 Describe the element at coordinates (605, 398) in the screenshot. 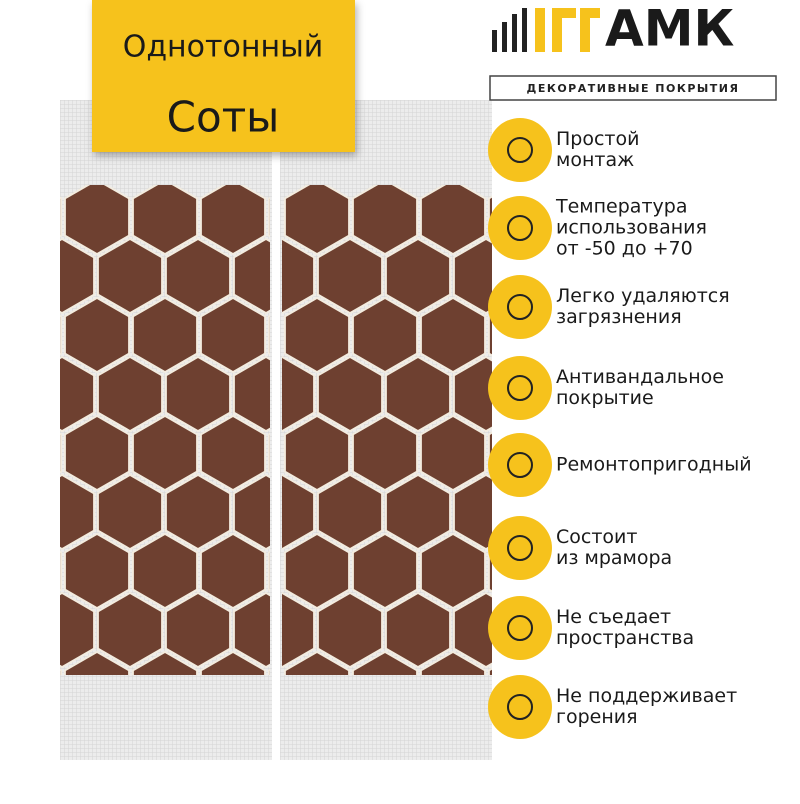

I see `feature-text: покрытие` at that location.